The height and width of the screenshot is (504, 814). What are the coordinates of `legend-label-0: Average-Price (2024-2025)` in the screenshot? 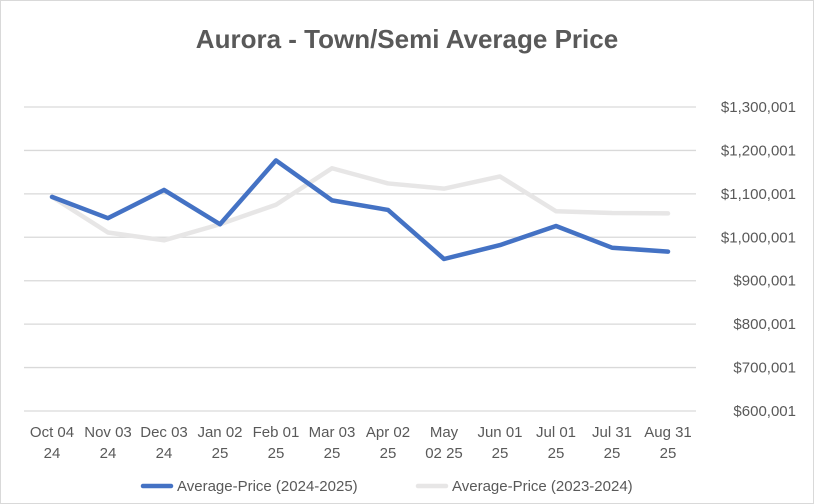 It's located at (267, 486).